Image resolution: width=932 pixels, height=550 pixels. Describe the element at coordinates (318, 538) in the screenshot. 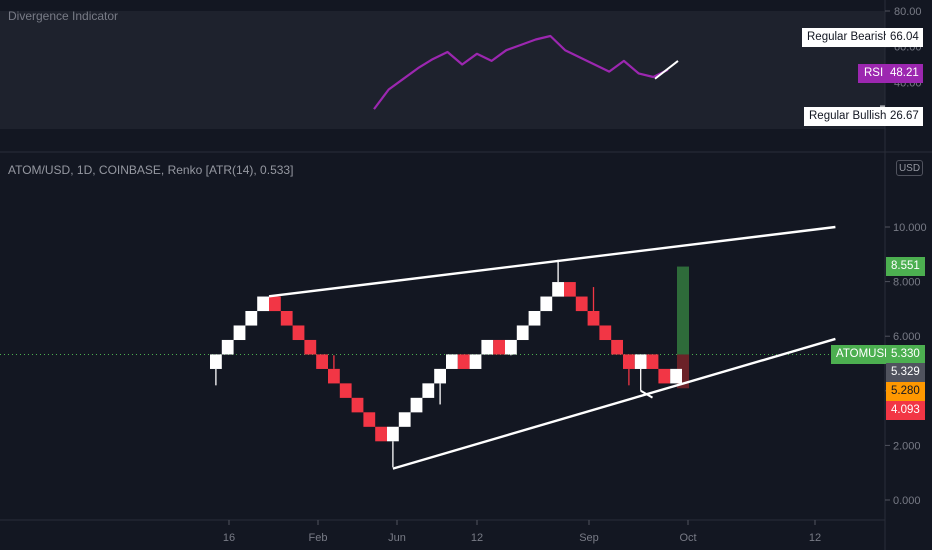

I see `time-tick-label: Feb` at that location.